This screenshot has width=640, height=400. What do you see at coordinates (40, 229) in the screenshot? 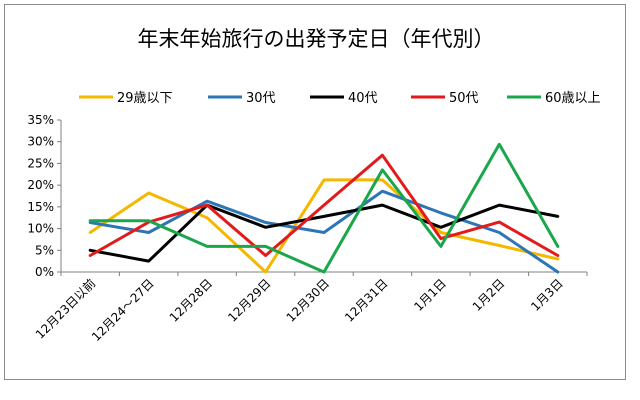
I see `y-tick-label: 10%` at bounding box center [40, 229].